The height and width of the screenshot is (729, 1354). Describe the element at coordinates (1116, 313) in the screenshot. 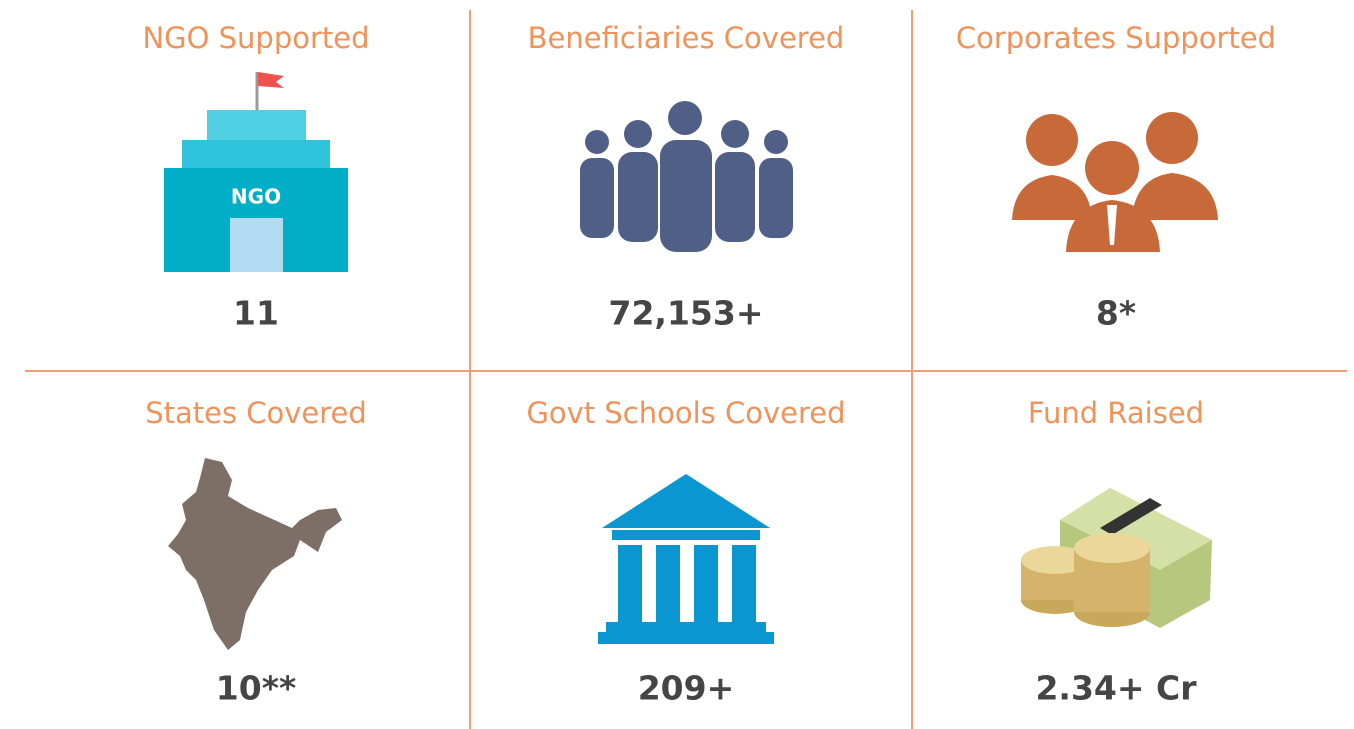

I see `stat-value: 8*` at that location.